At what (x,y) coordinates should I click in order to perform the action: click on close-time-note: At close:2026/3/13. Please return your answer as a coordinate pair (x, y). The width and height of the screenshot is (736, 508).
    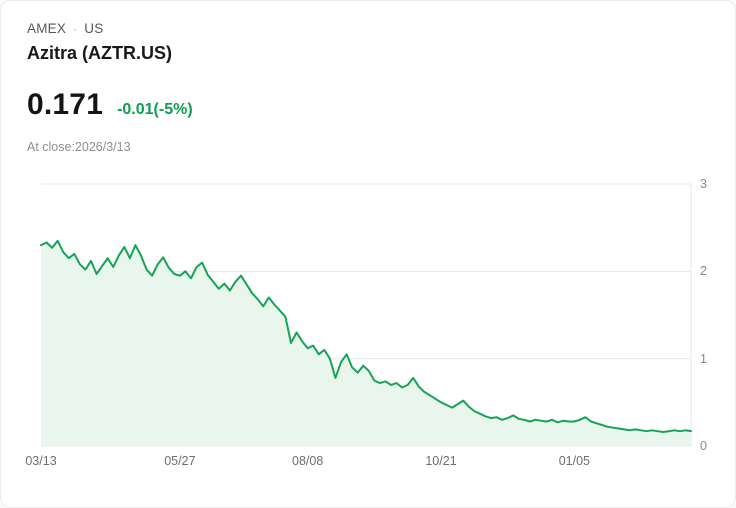
    Looking at the image, I should click on (79, 147).